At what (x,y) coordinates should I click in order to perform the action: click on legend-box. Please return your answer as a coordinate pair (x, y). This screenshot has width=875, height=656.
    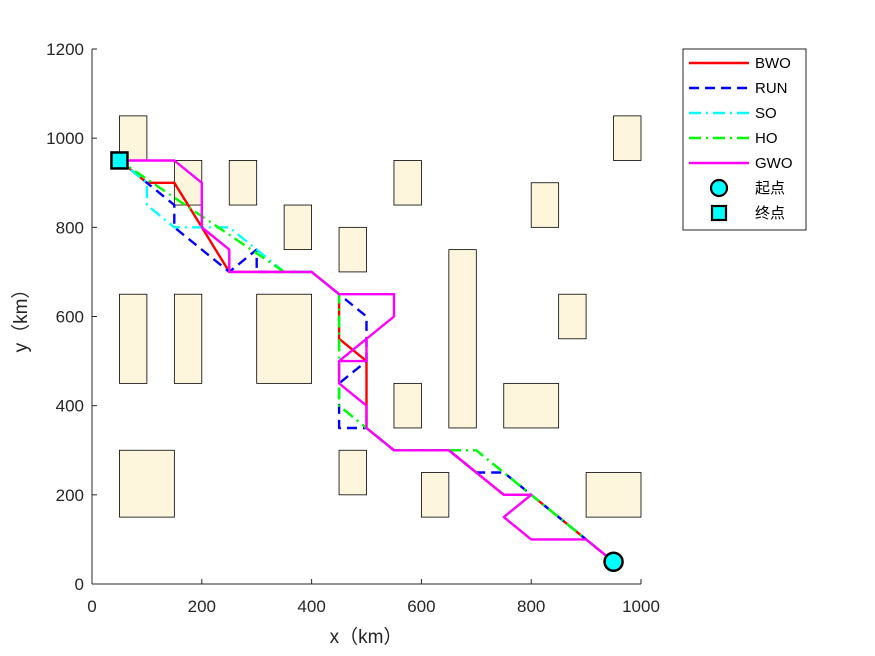
    Looking at the image, I should click on (744, 139).